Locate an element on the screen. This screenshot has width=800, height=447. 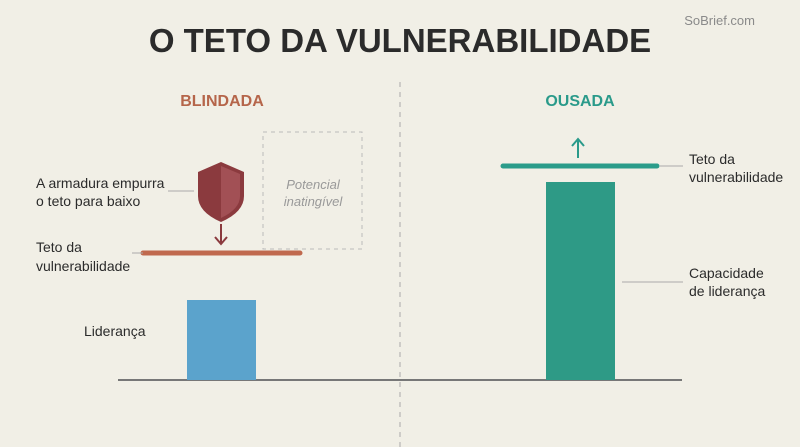
right-bar-label: de liderança is located at coordinates (727, 291).